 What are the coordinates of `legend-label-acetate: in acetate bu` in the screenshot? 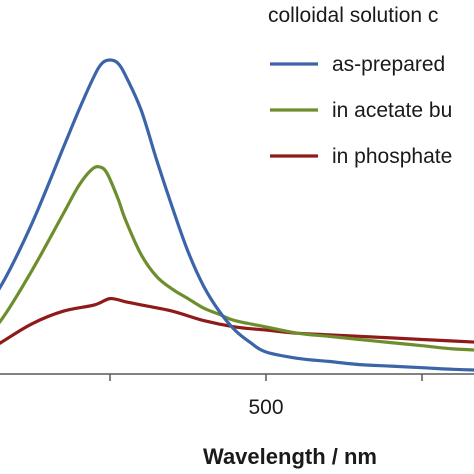 It's located at (392, 110).